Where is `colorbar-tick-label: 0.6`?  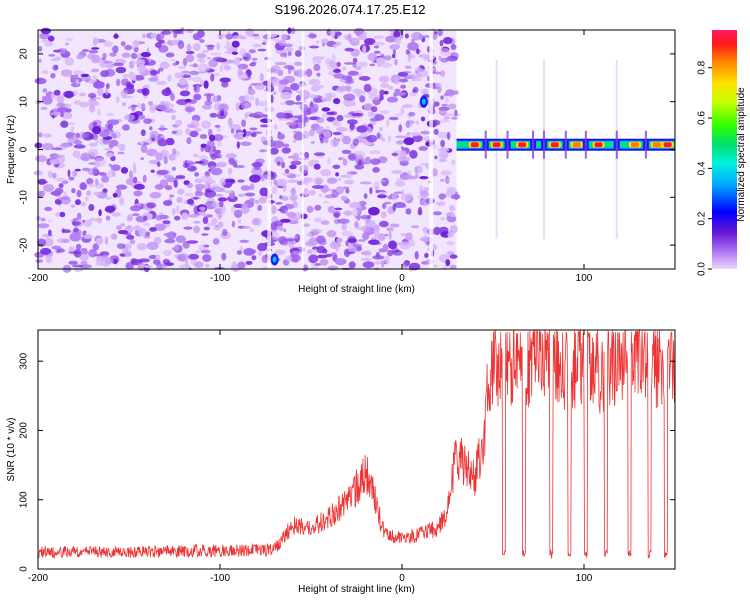 colorbar-tick-label: 0.6 is located at coordinates (702, 118).